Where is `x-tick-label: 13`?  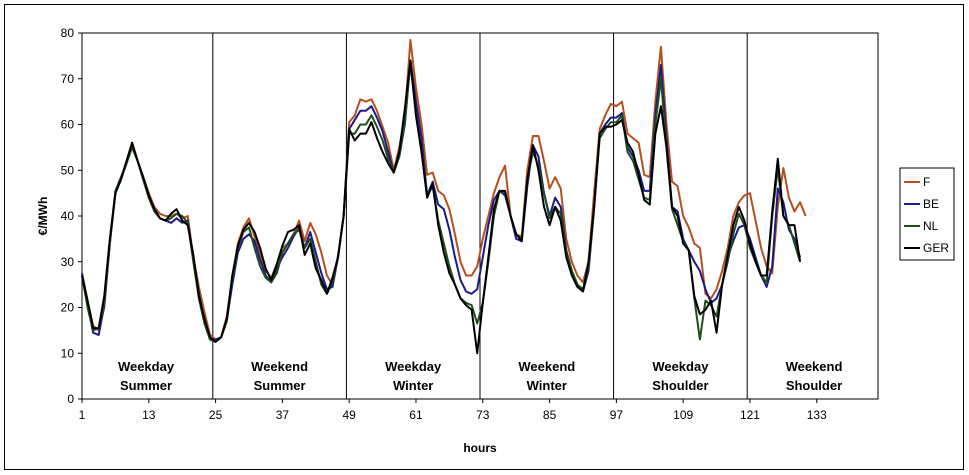 x-tick-label: 13 is located at coordinates (149, 415).